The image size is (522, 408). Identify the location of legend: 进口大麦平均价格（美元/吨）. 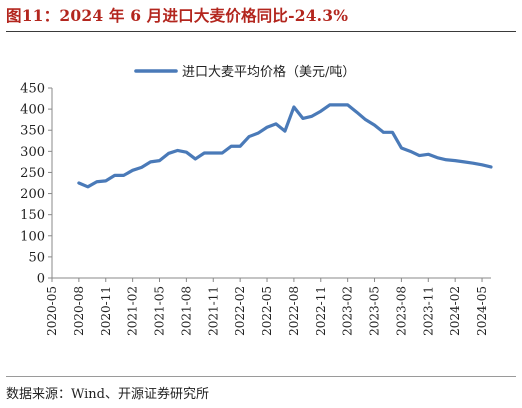
(244, 72).